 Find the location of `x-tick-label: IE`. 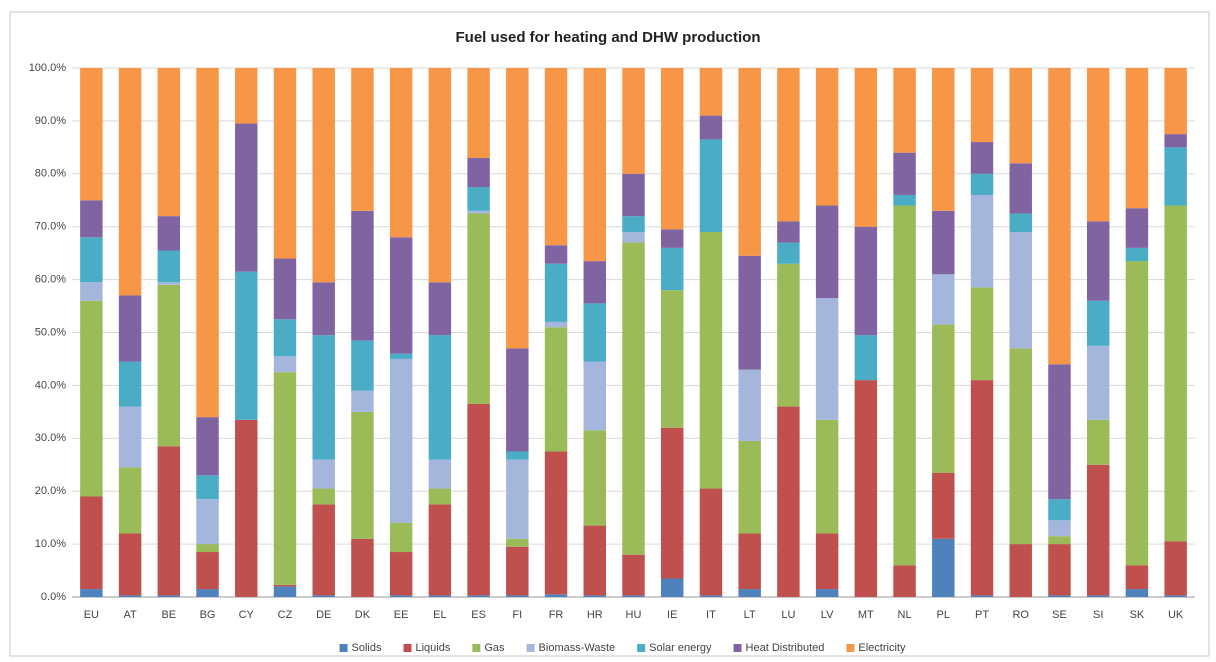

x-tick-label: IE is located at coordinates (672, 615).